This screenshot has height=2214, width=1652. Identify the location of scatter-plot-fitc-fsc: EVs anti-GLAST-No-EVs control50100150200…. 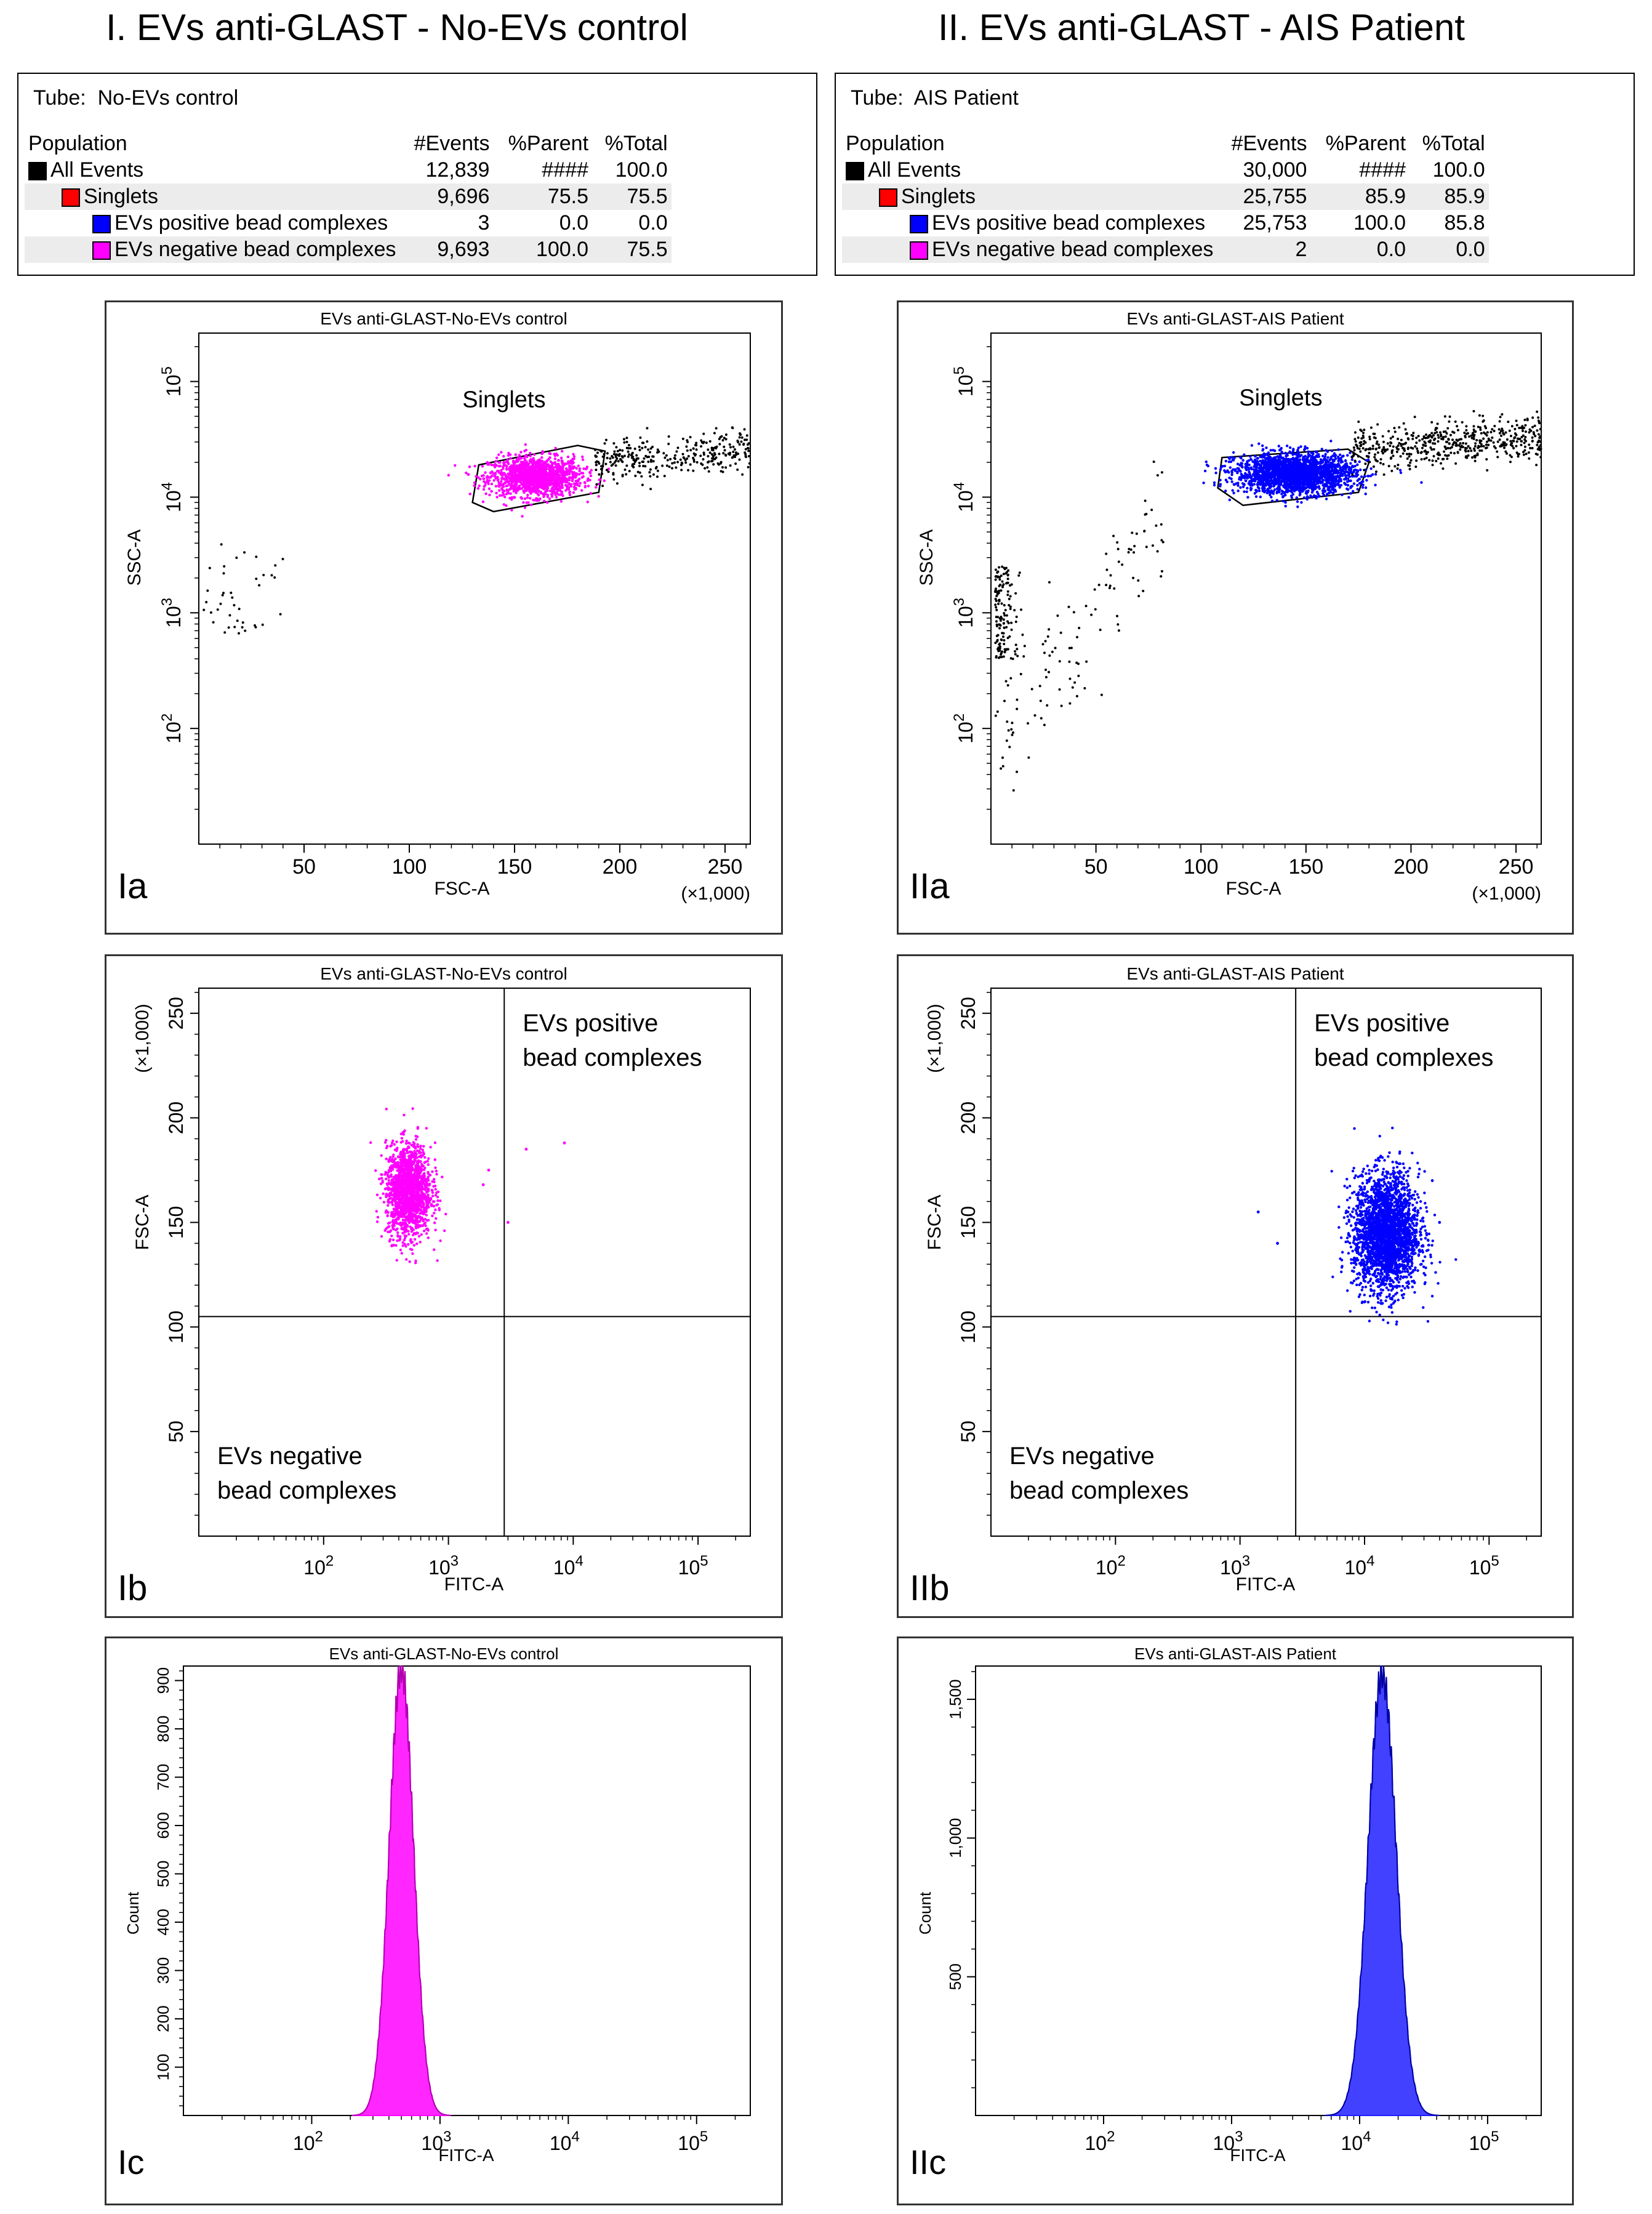
(434, 1286).